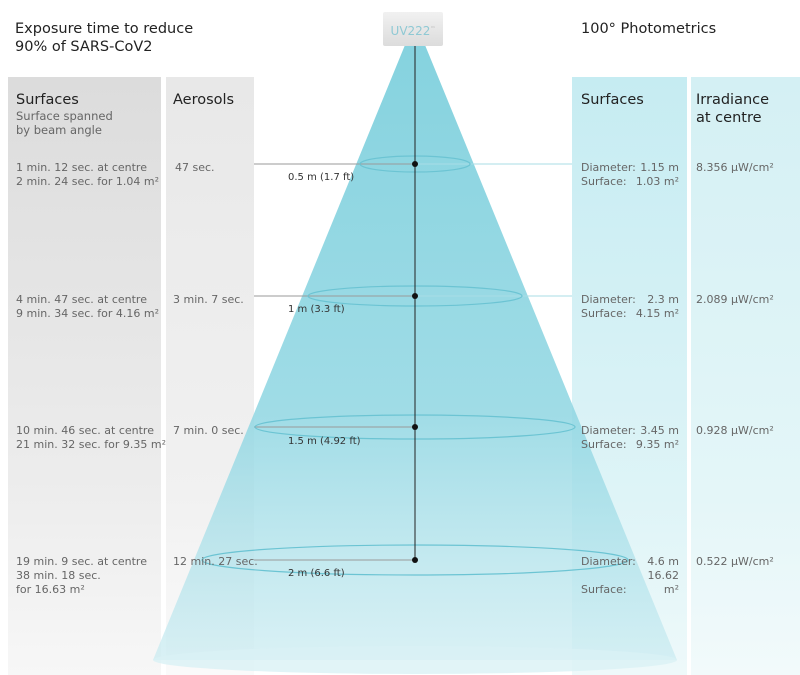  What do you see at coordinates (733, 100) in the screenshot?
I see `irradiance-title-line1: Irradiance` at bounding box center [733, 100].